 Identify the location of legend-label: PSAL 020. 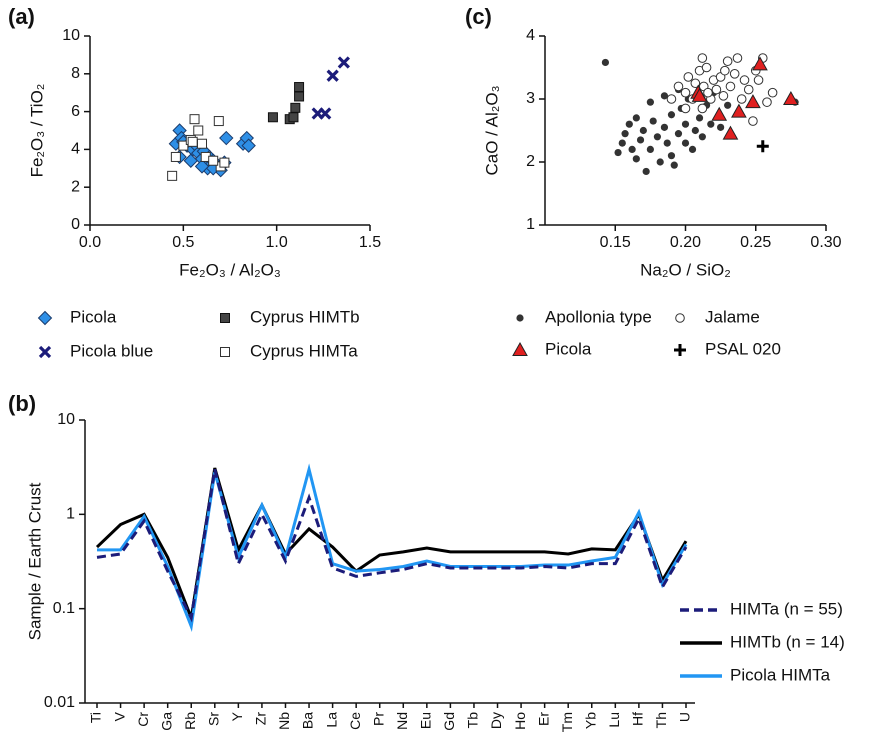
(743, 348).